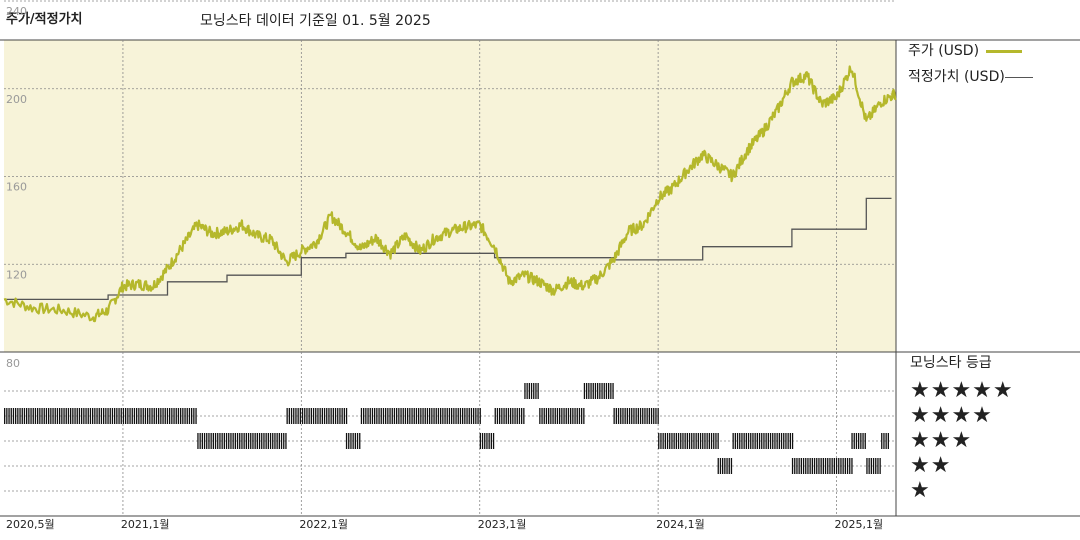 The image size is (1080, 540). I want to click on rating-4-star: ★★★★, so click(951, 415).